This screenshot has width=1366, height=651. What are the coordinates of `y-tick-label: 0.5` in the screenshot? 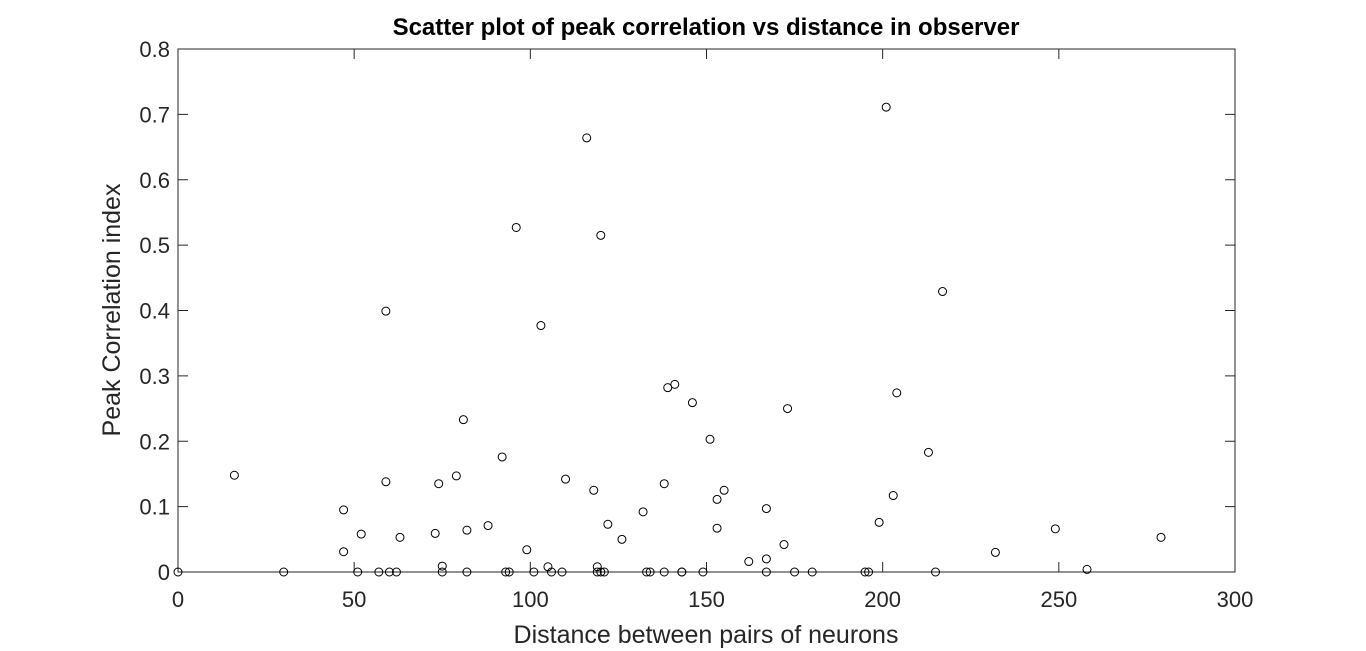 It's located at (154, 245).